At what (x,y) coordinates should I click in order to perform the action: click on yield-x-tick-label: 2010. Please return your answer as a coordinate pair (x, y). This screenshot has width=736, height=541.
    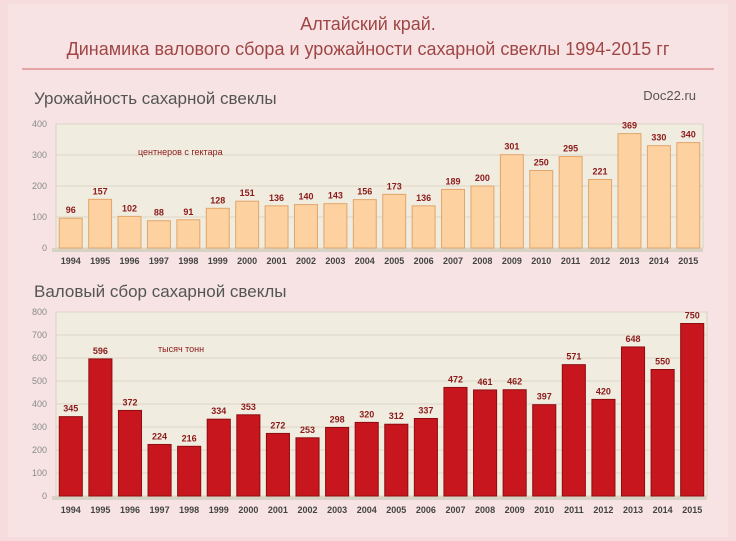
    Looking at the image, I should click on (541, 261).